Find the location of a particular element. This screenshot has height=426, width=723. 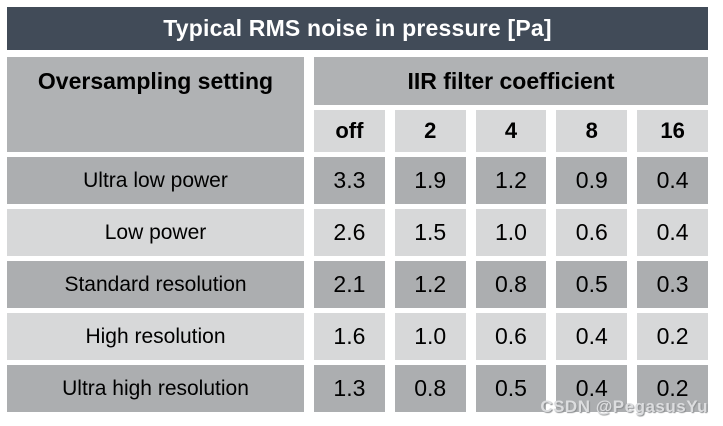

row-label-low-power: Low power is located at coordinates (155, 232).